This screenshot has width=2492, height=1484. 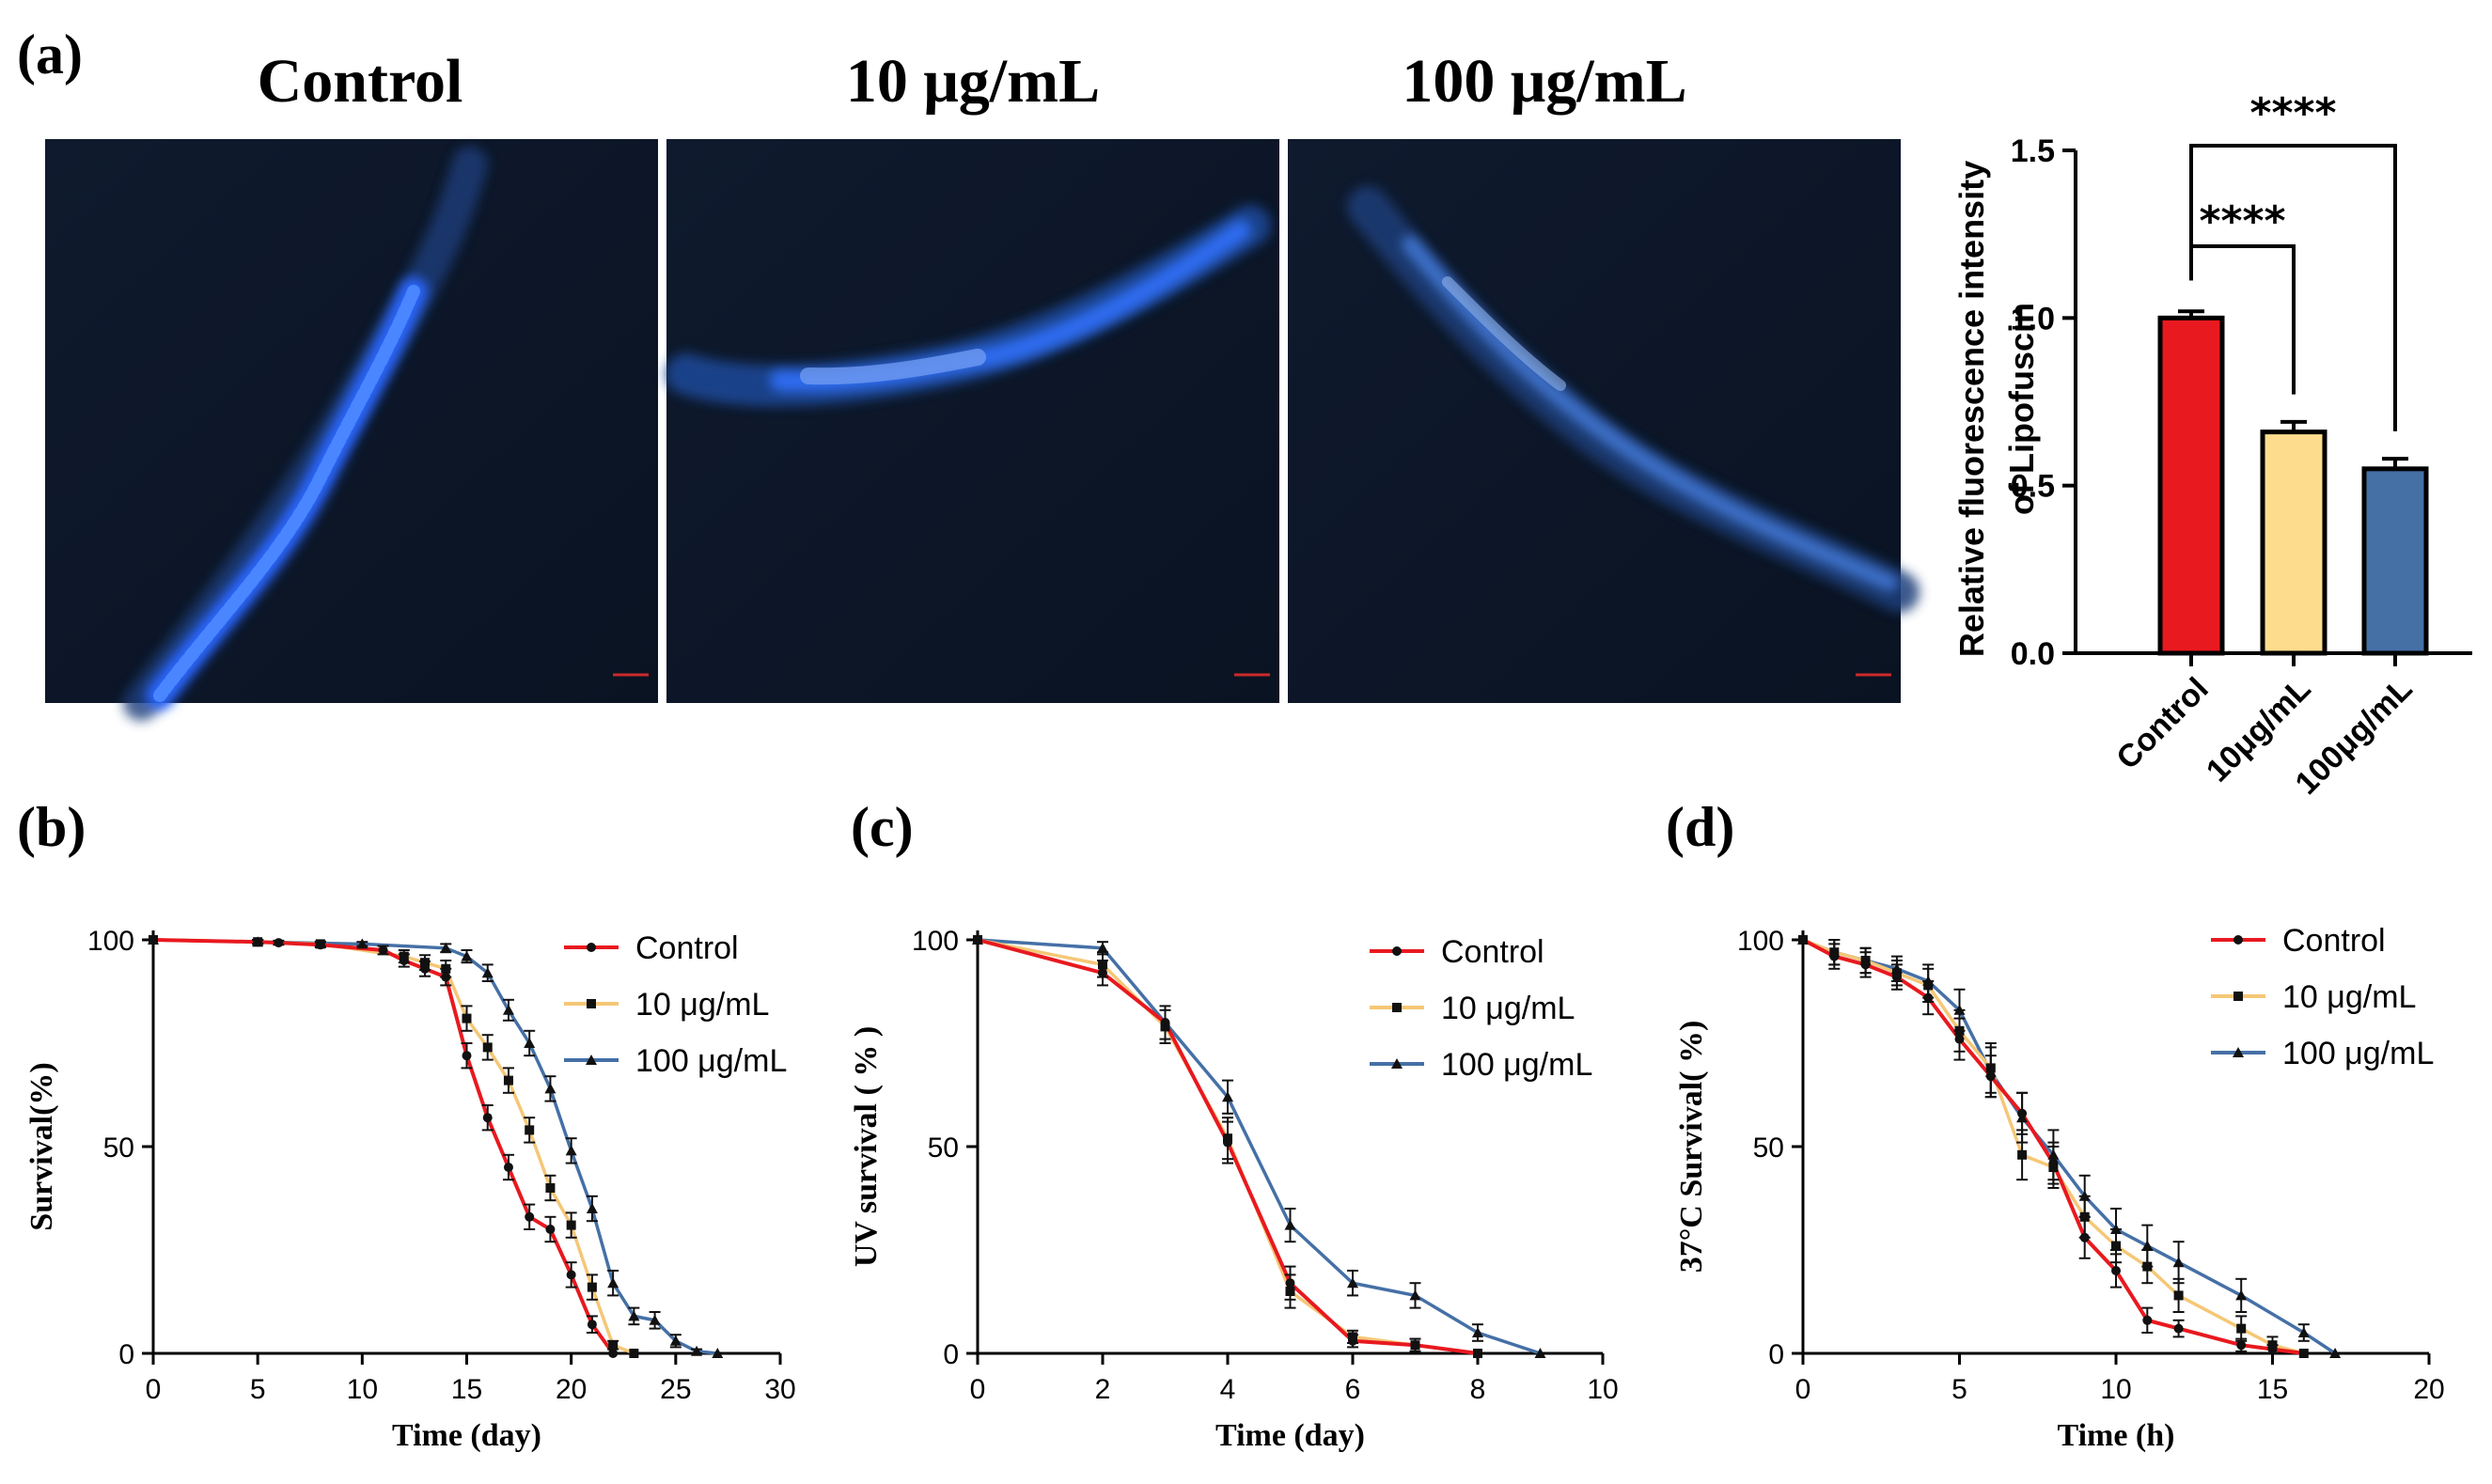 What do you see at coordinates (2033, 318) in the screenshot?
I see `y-tick-label: 1.0` at bounding box center [2033, 318].